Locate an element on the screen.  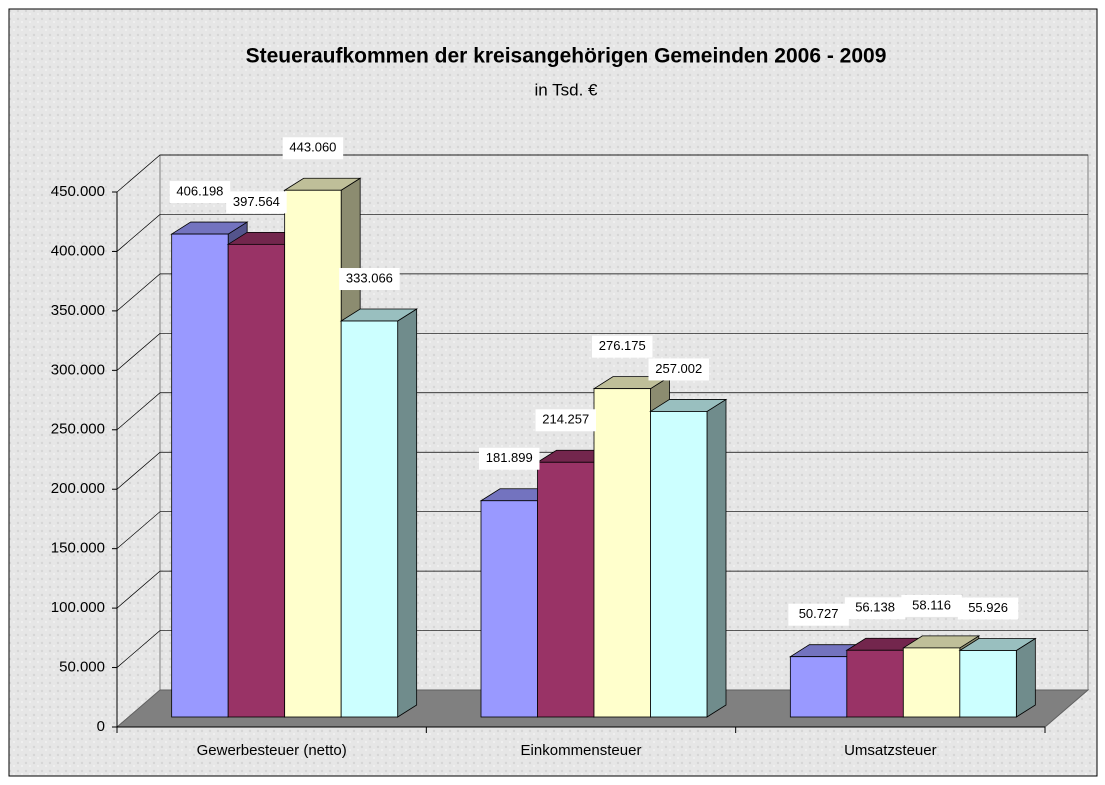
data-label: 333.066 is located at coordinates (369, 277).